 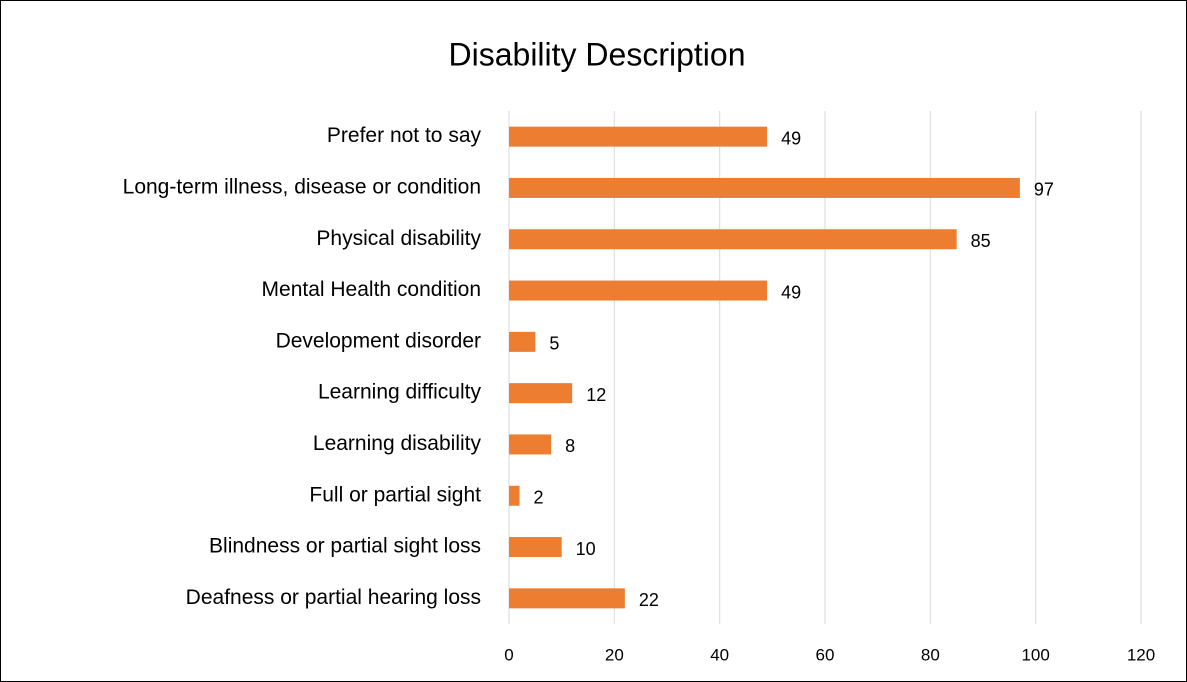 I want to click on y-tick-label: Deafness or partial hearing loss, so click(x=333, y=597).